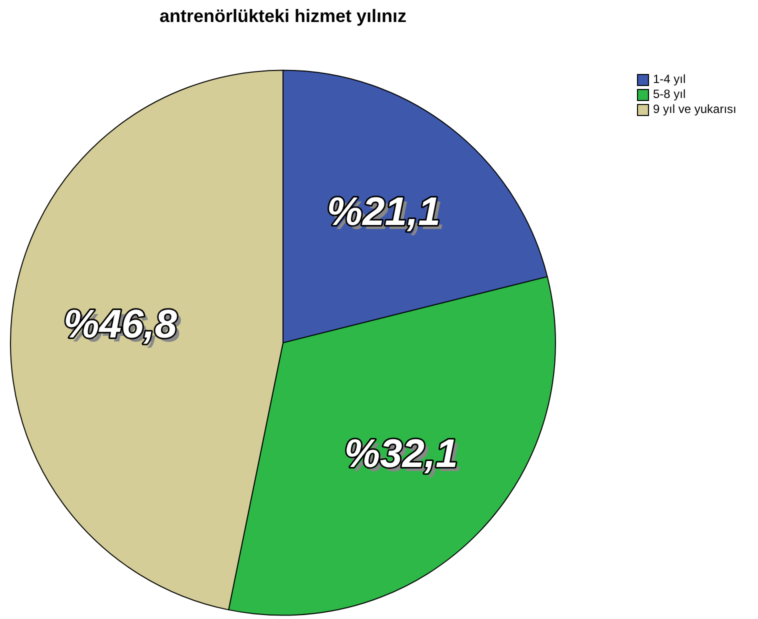 The width and height of the screenshot is (758, 619). What do you see at coordinates (694, 109) in the screenshot?
I see `legend-label: 9 yıl ve yukarısı` at bounding box center [694, 109].